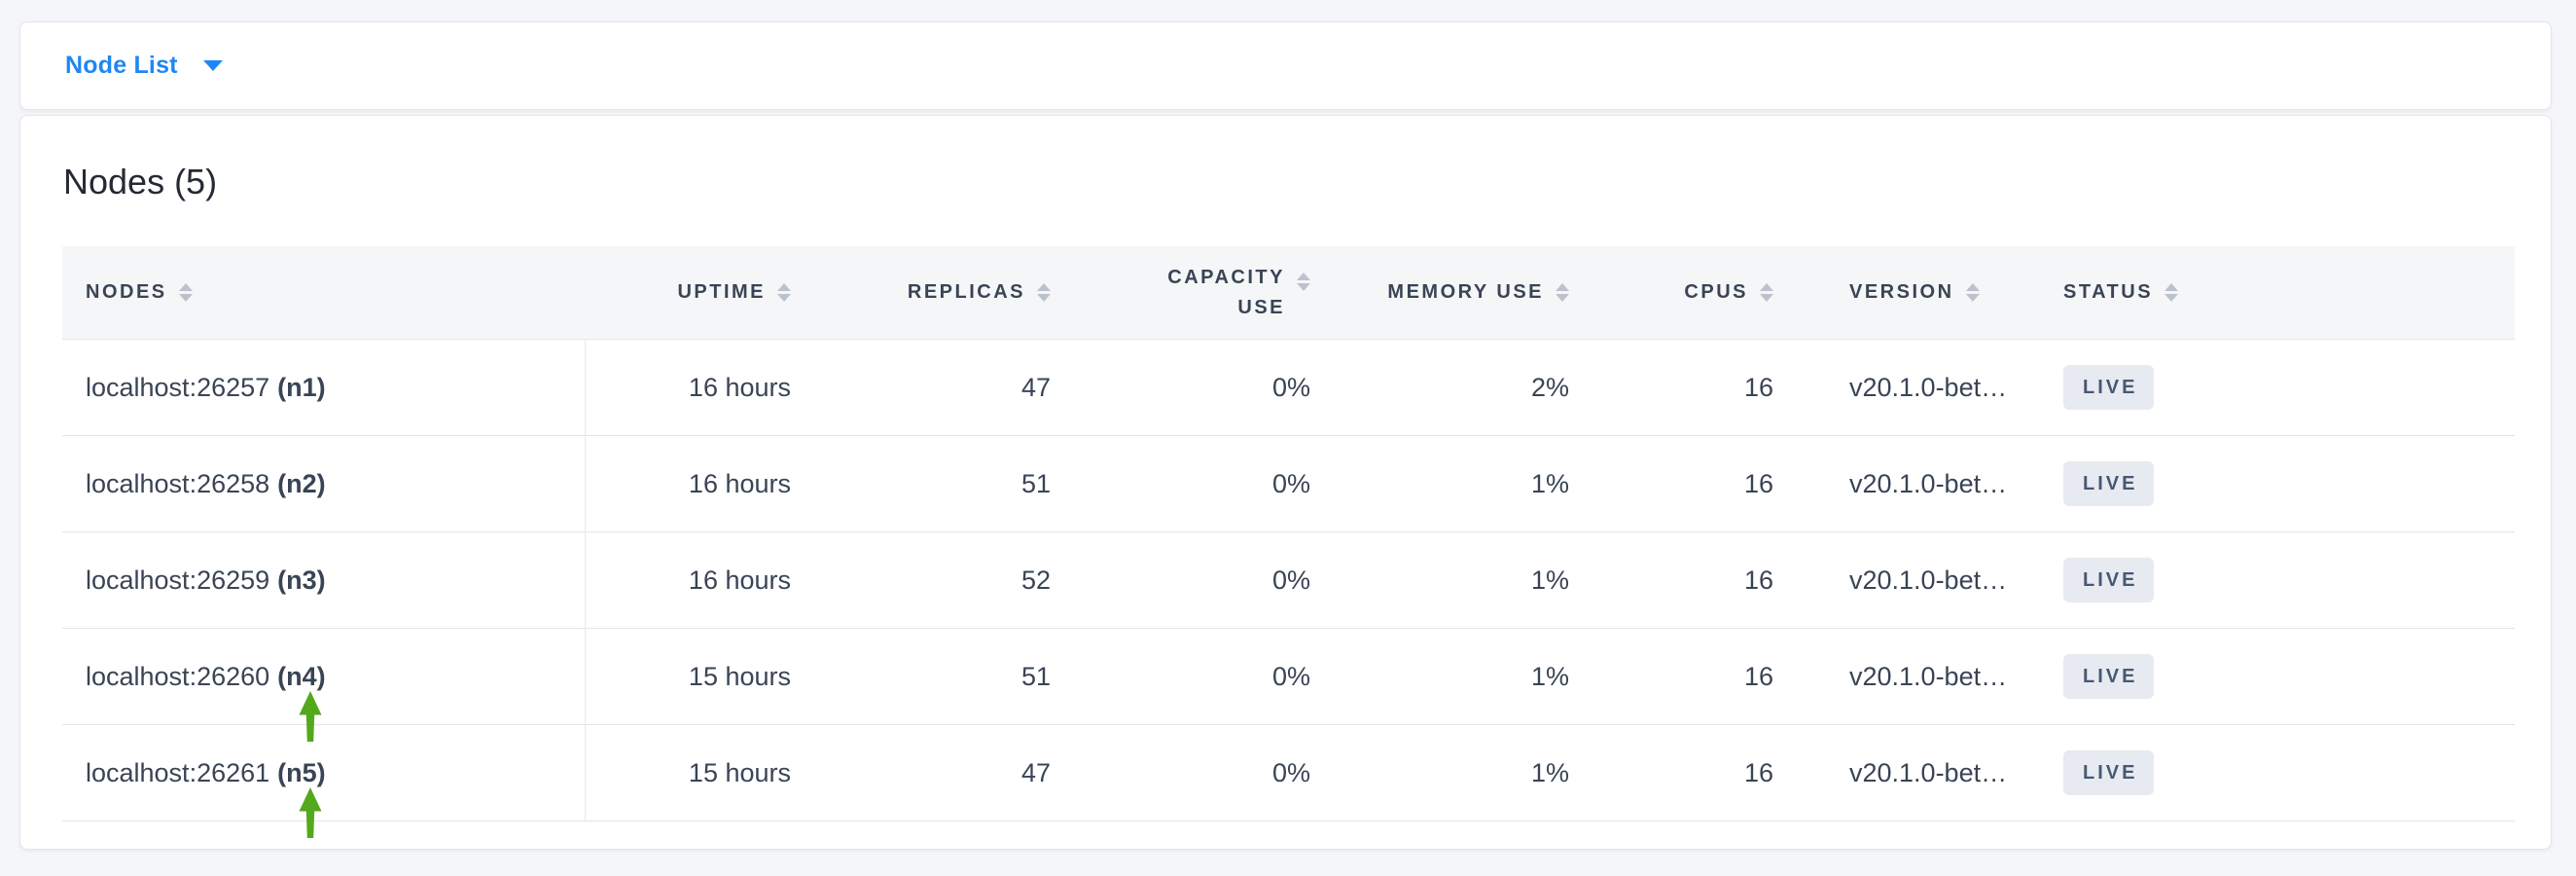  What do you see at coordinates (1035, 580) in the screenshot?
I see `replicas-cell: 52` at bounding box center [1035, 580].